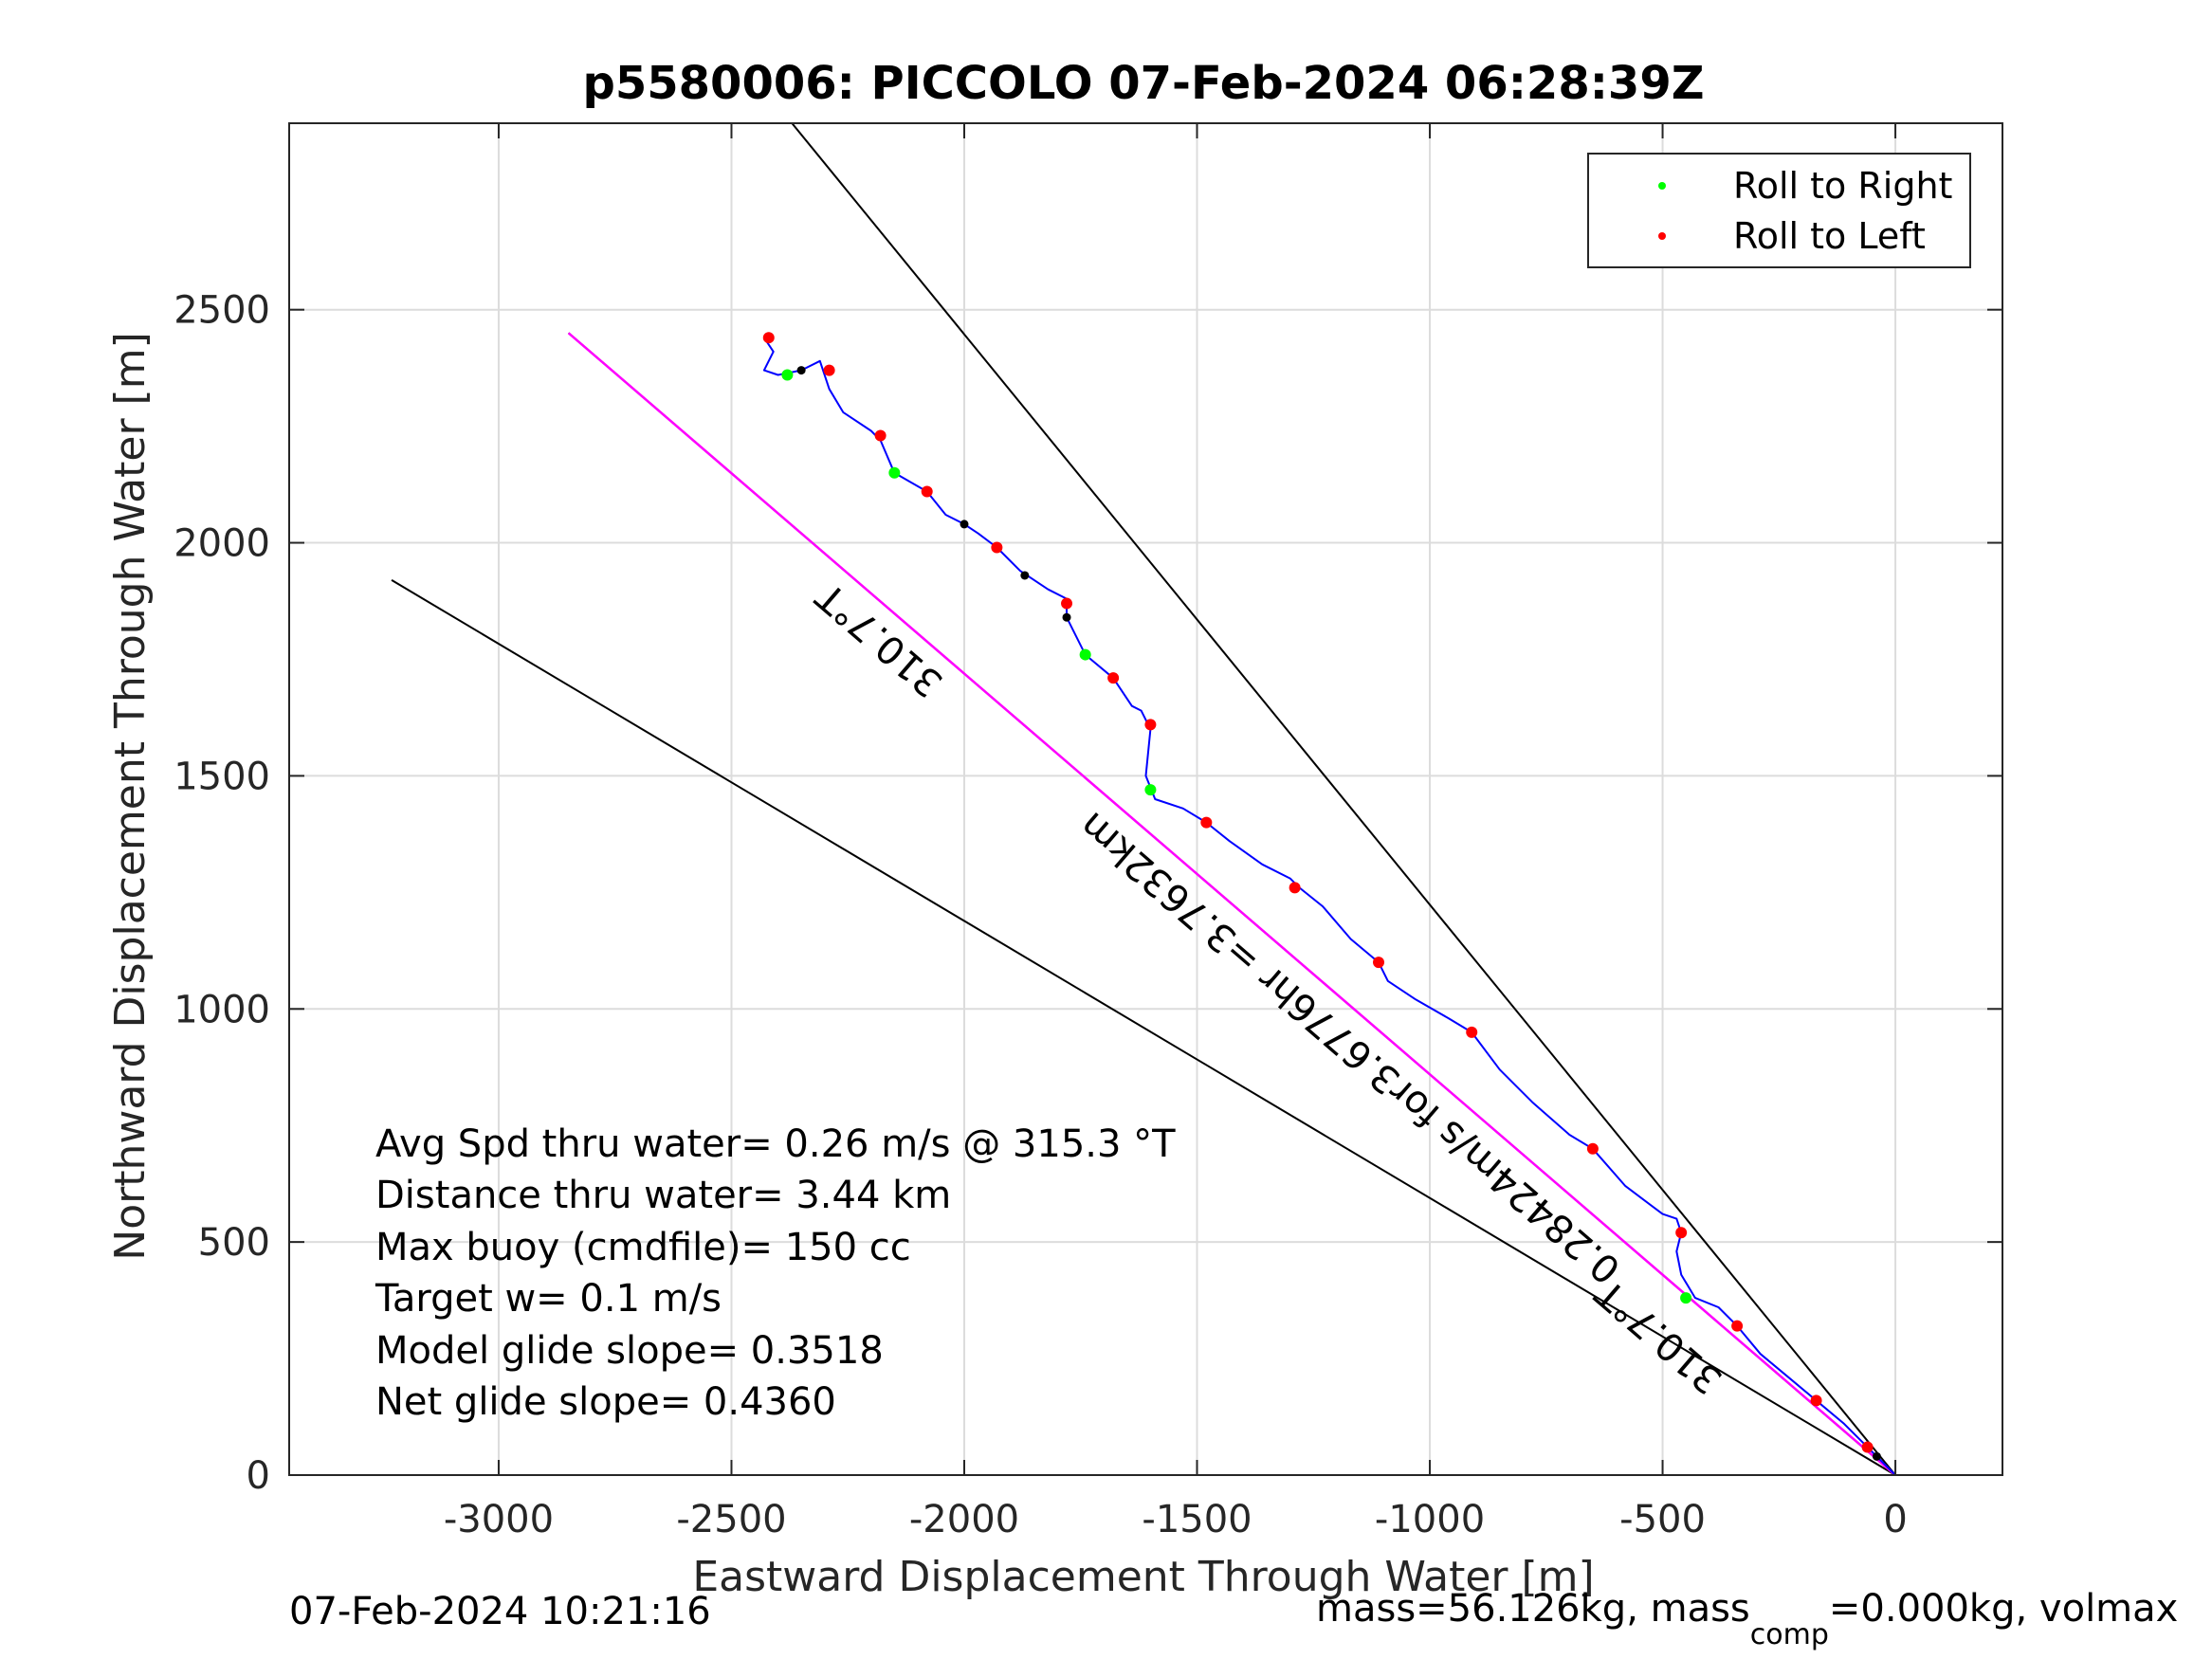 Image resolution: width=2212 pixels, height=1659 pixels. I want to click on x-tick-label: -2500, so click(731, 1519).